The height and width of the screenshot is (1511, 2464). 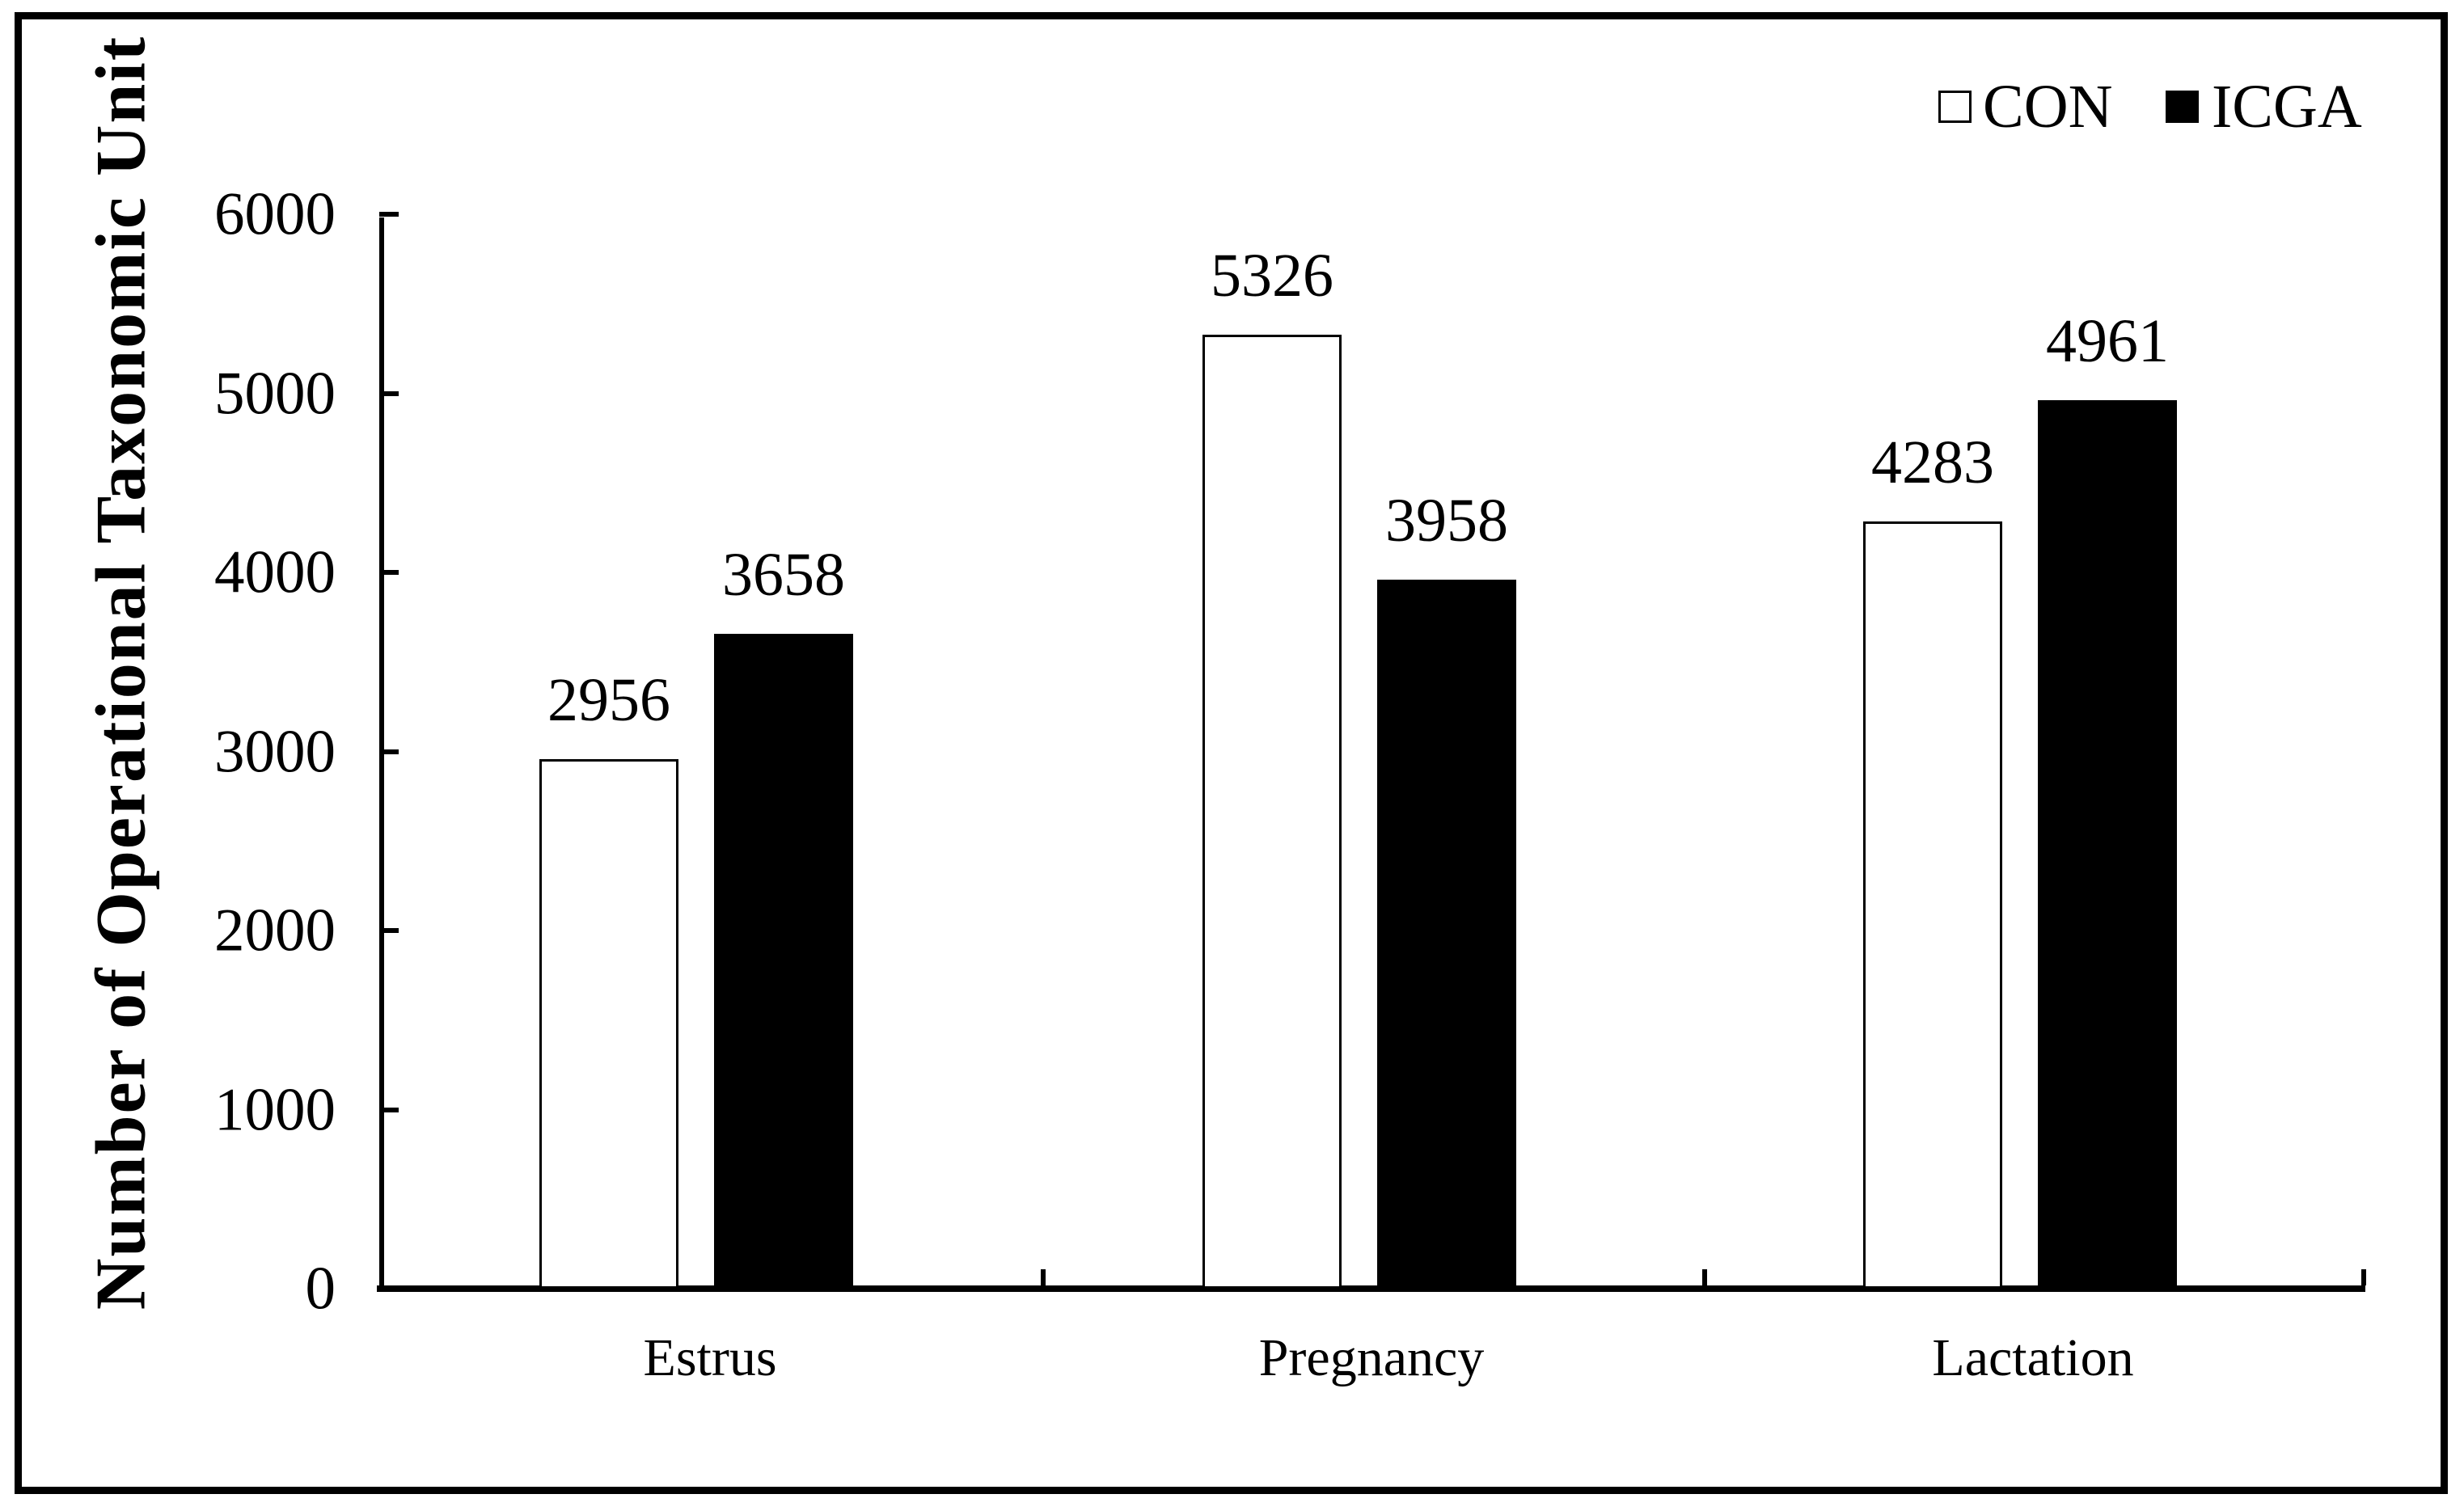 I want to click on y-axis-tick-label: 0, so click(x=320, y=1289).